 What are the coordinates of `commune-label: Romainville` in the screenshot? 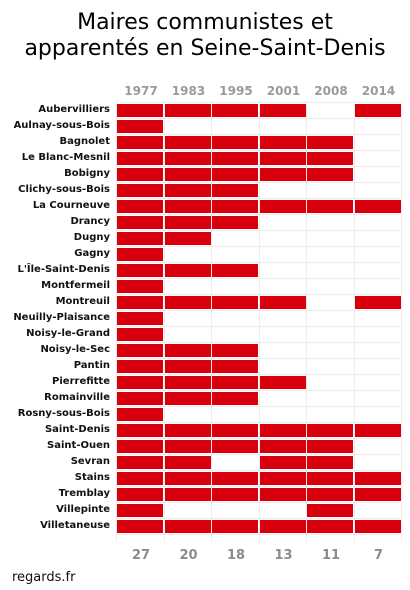 It's located at (77, 397).